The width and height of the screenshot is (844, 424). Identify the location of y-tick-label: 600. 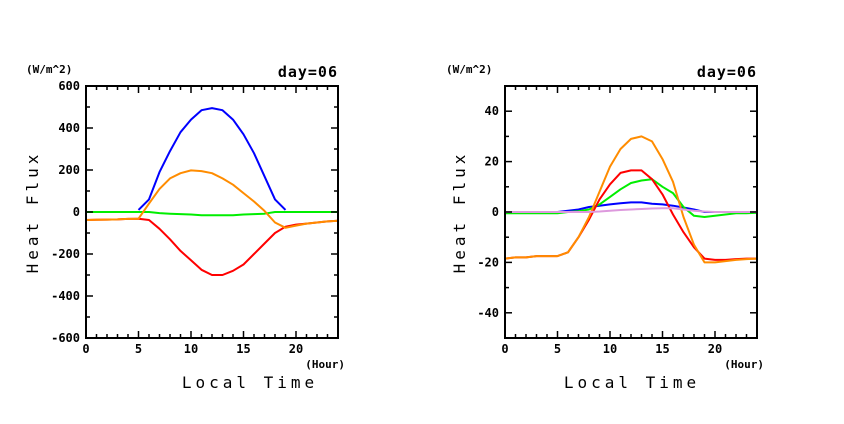
(69, 86).